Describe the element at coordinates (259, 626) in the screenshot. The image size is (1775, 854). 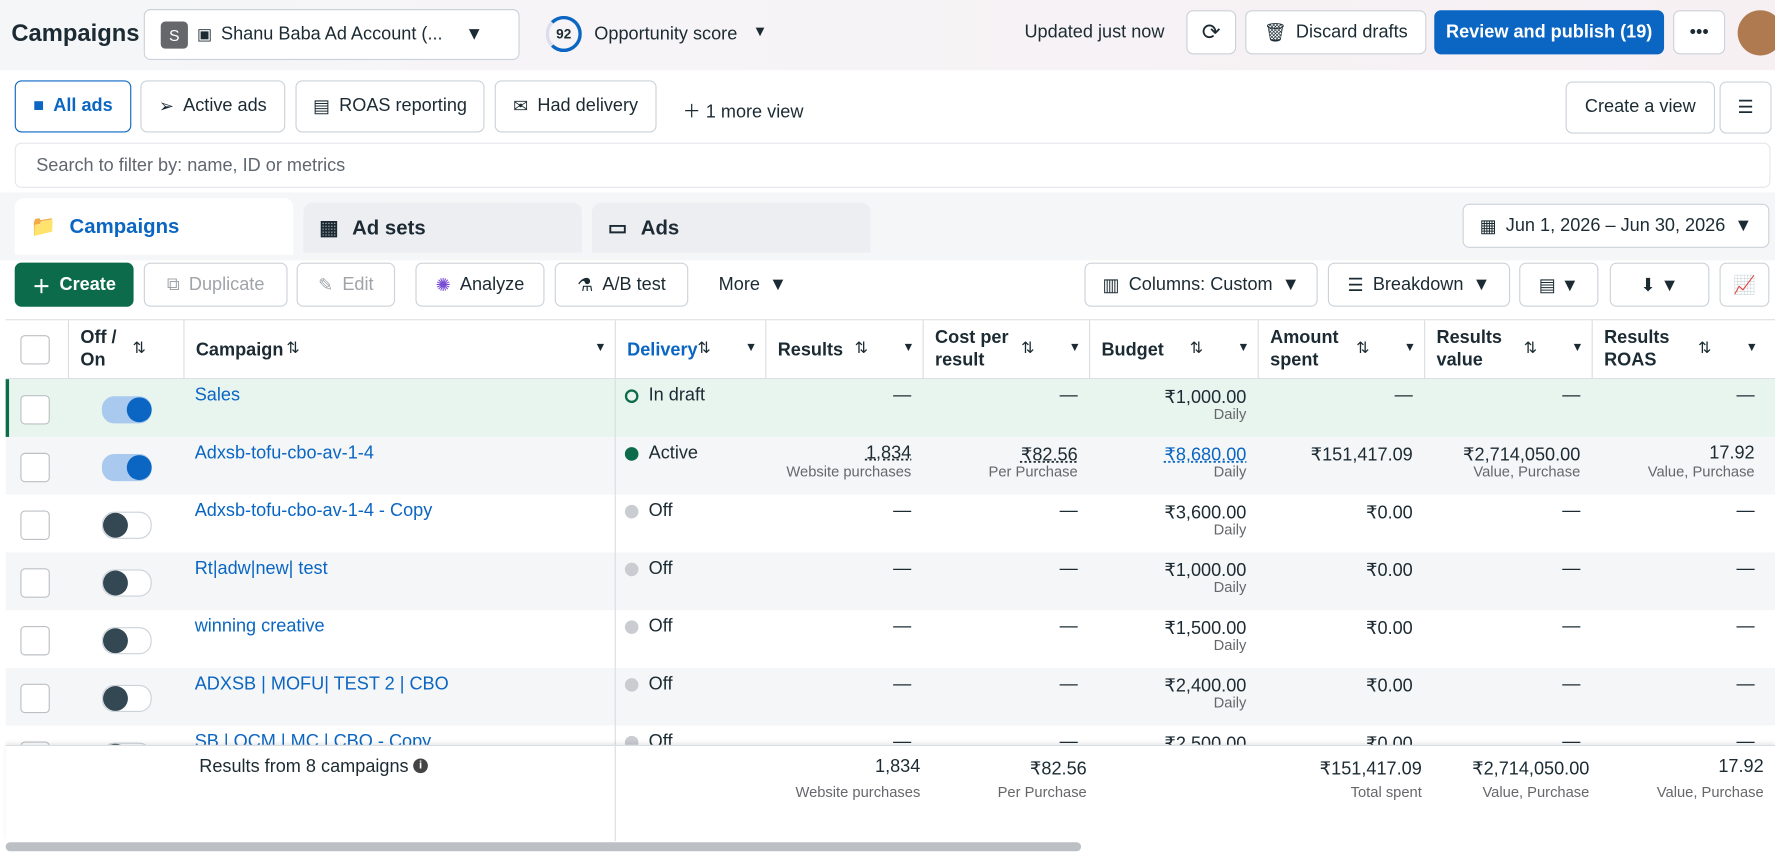
I see `campaign-name: winning creative` at that location.